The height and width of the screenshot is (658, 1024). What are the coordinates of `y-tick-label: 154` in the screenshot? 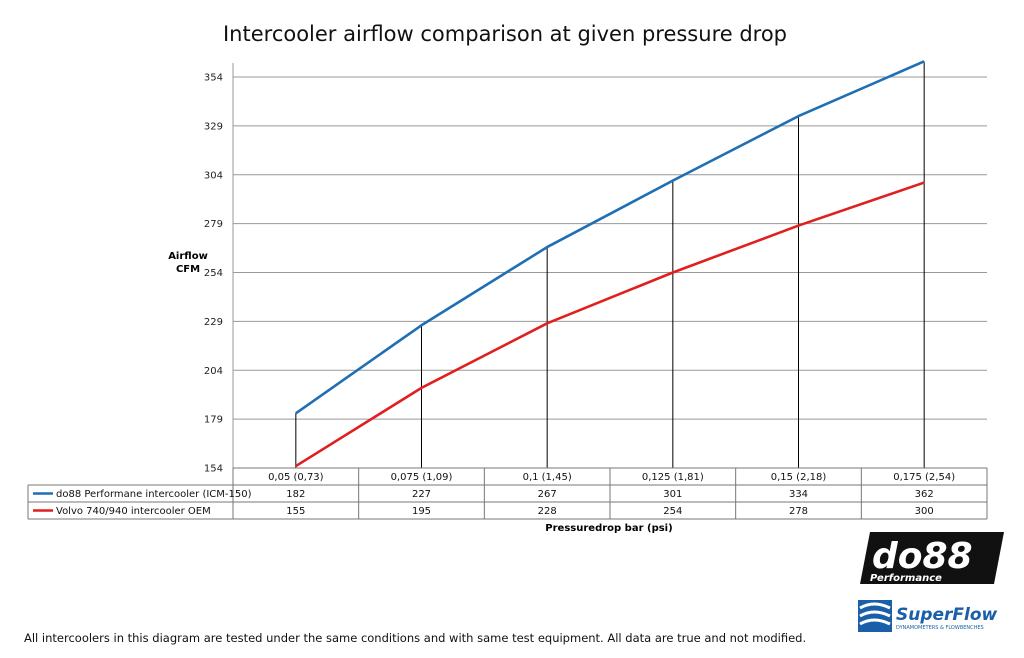 It's located at (213, 469).